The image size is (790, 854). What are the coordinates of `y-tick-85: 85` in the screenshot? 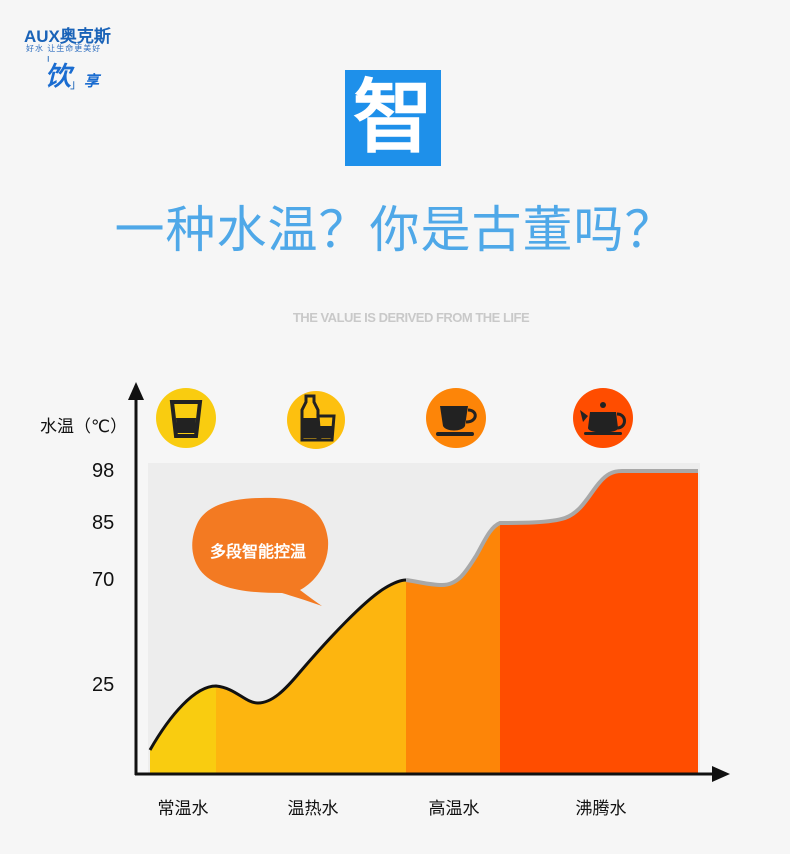 It's located at (103, 523).